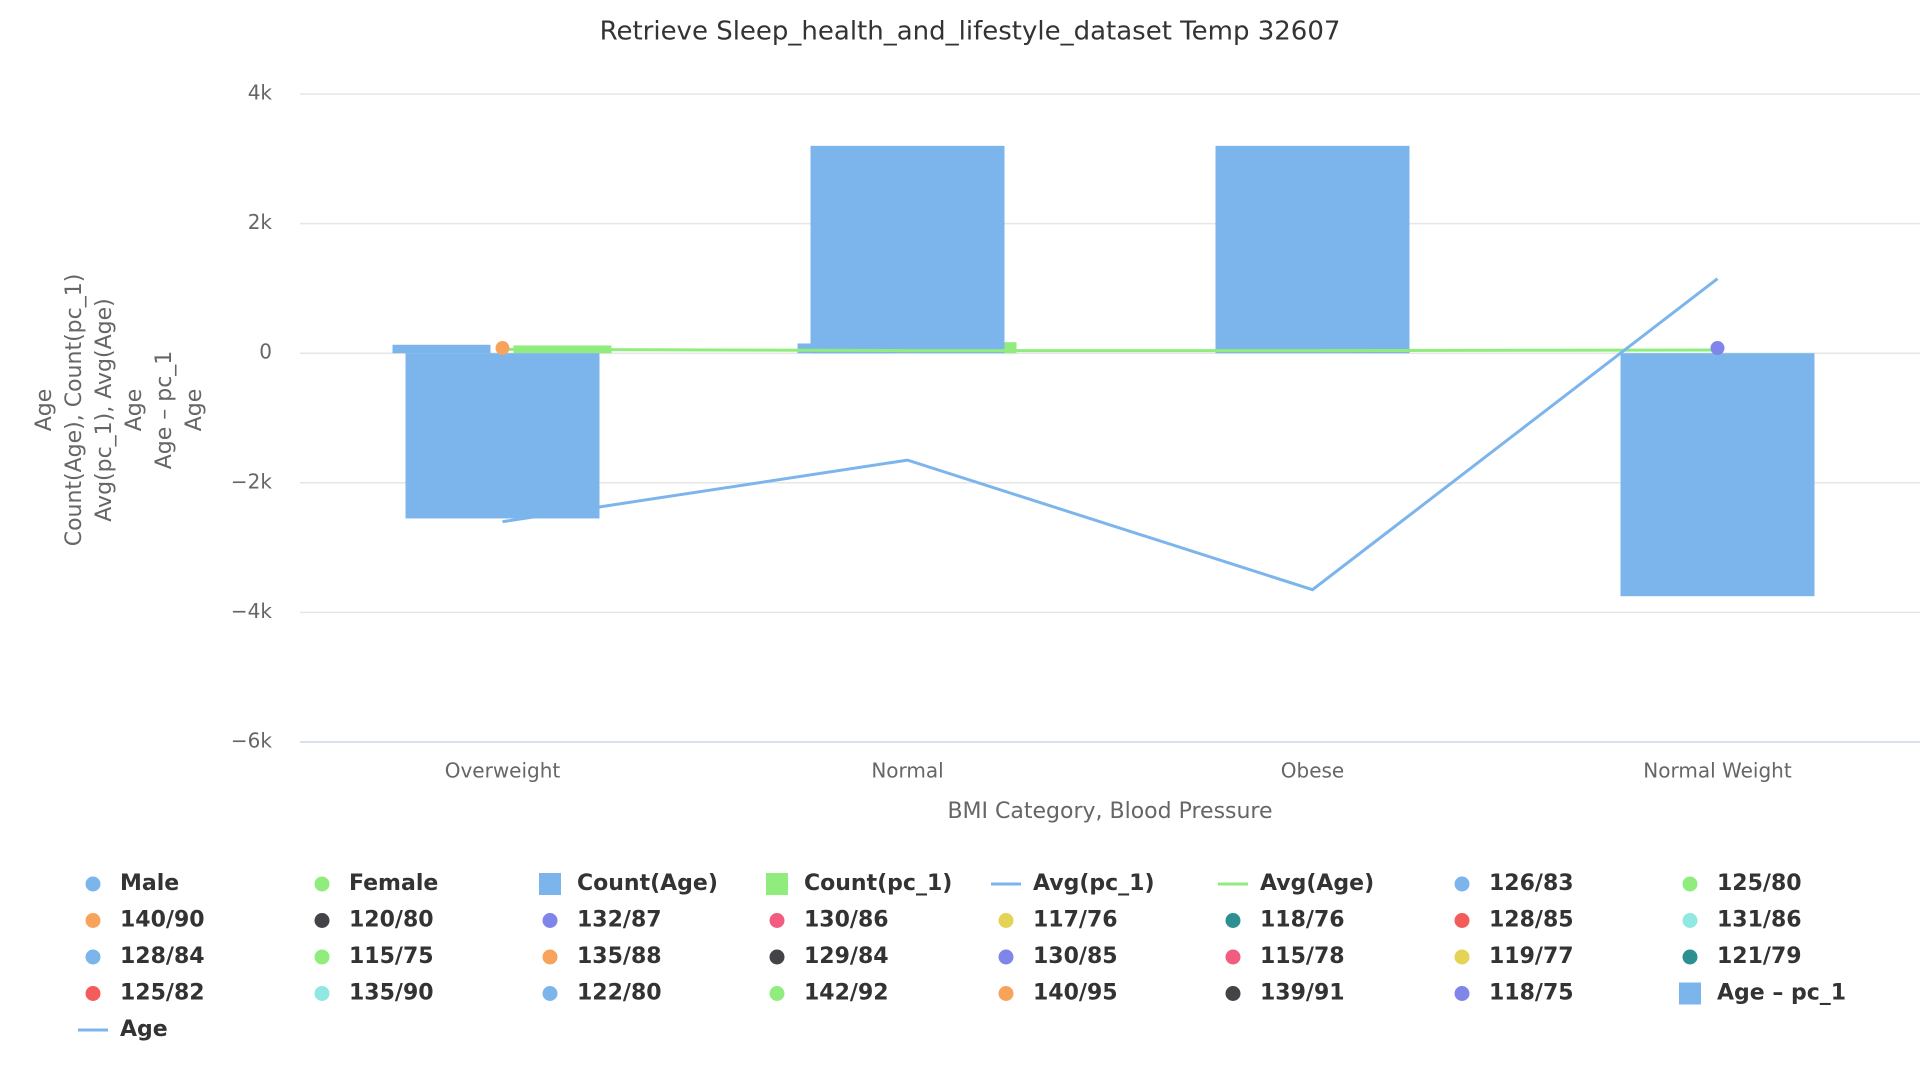 The width and height of the screenshot is (1920, 1080). Describe the element at coordinates (1302, 920) in the screenshot. I see `legend-label: 118/76` at that location.